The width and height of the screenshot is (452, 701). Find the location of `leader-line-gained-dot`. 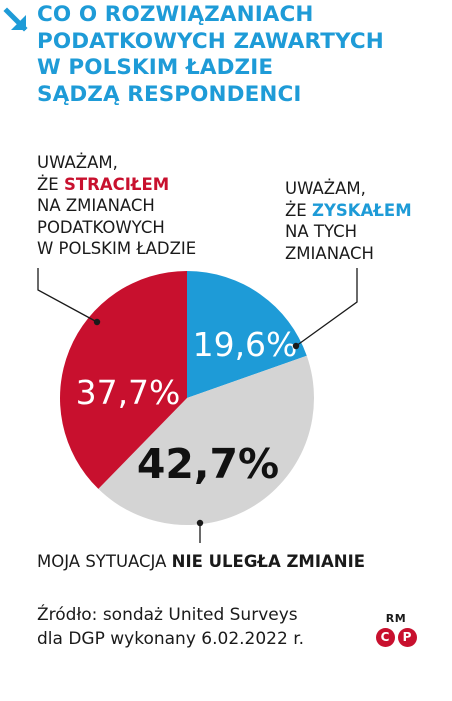

leader-line-gained-dot is located at coordinates (296, 346).